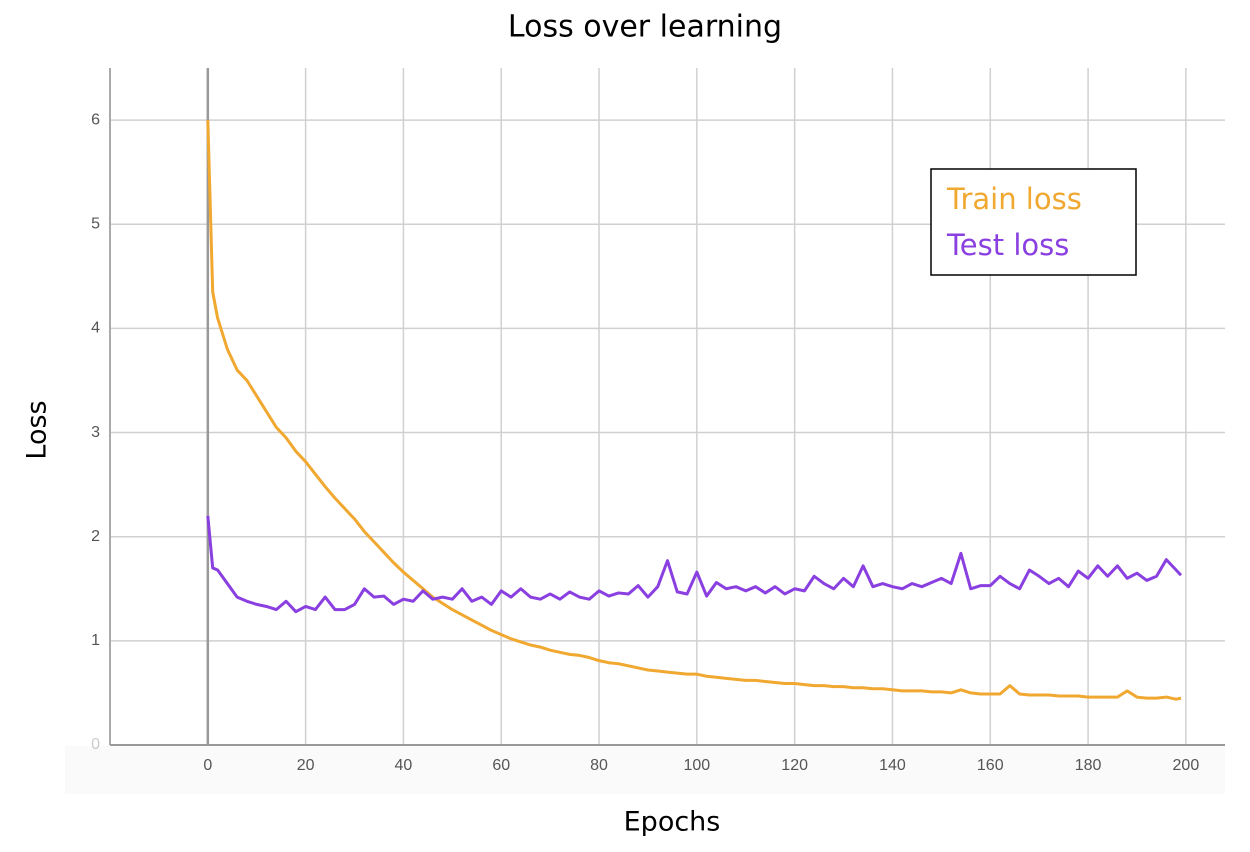  What do you see at coordinates (794, 765) in the screenshot?
I see `x-tick-label: 120` at bounding box center [794, 765].